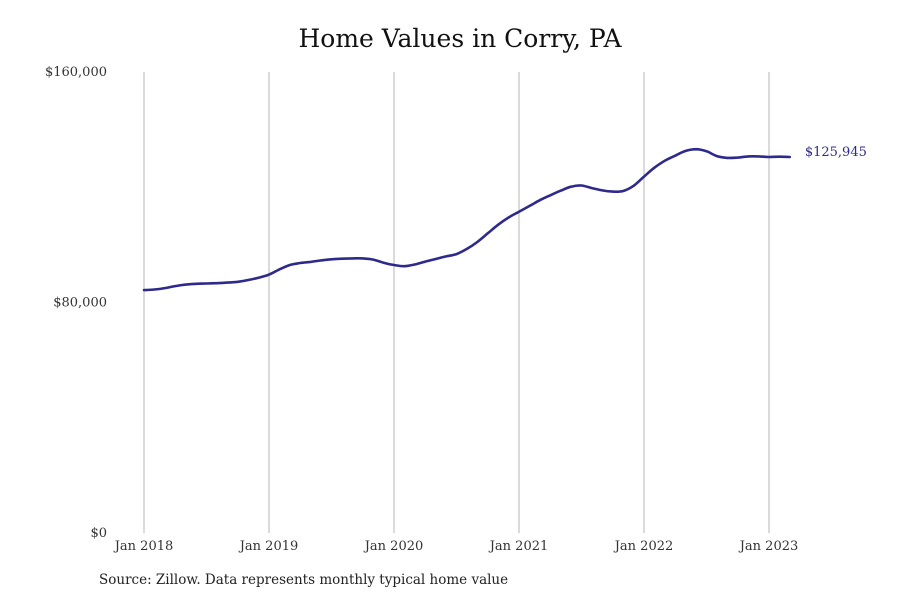 Image resolution: width=900 pixels, height=600 pixels. Describe the element at coordinates (460, 38) in the screenshot. I see `chart-title: Home Values in Corry, PA` at that location.